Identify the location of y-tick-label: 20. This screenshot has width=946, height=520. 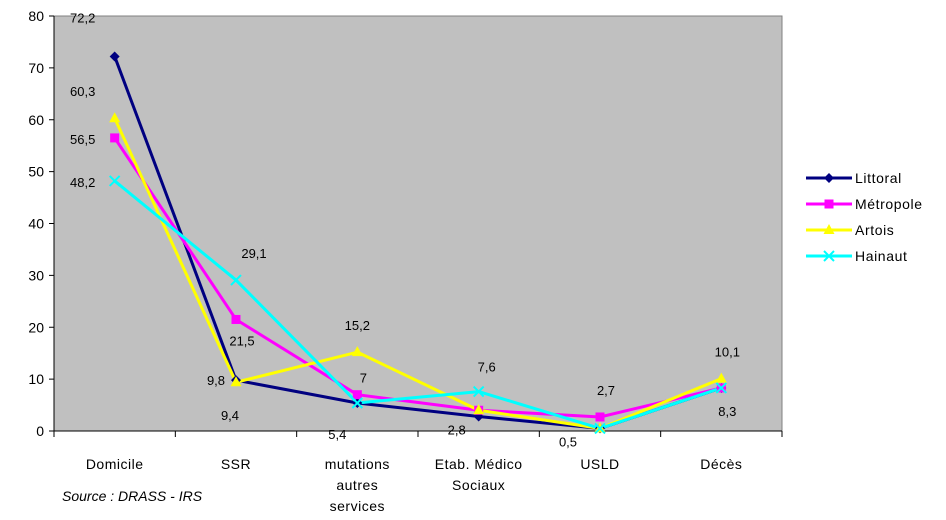
(36, 327).